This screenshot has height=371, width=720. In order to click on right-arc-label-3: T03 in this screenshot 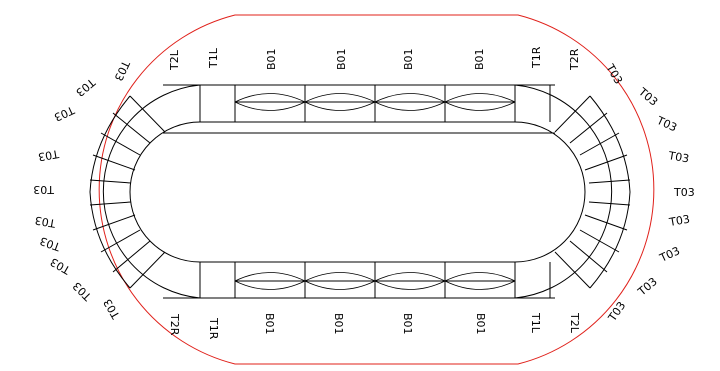, I will do `click(666, 124)`.